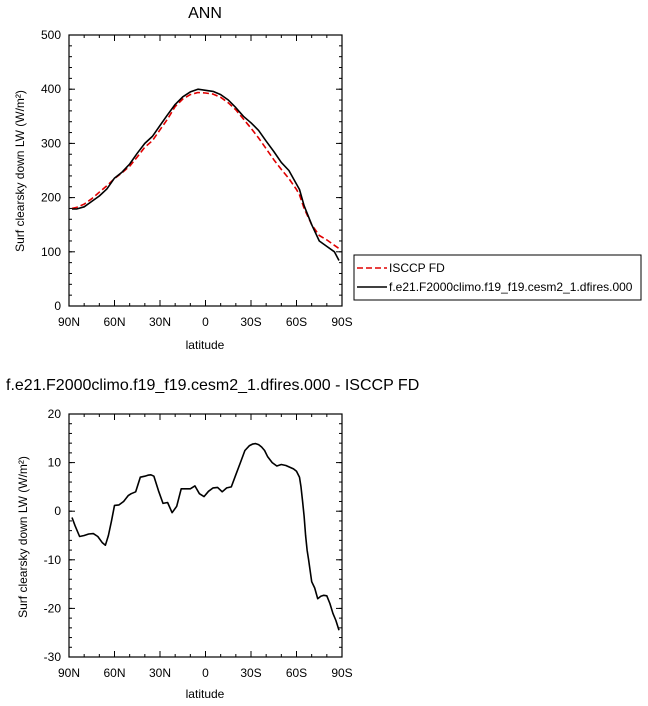  Describe the element at coordinates (69, 322) in the screenshot. I see `top-x-tick-label: 90N` at that location.